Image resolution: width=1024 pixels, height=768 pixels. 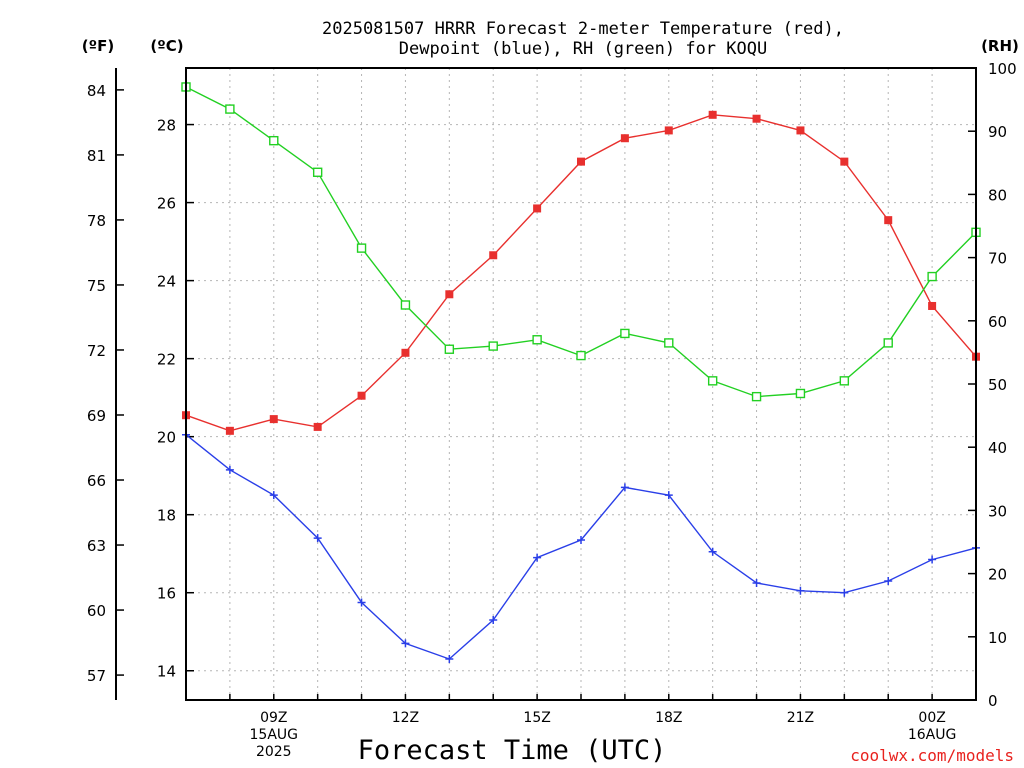 I want to click on time-tick-label: 15Z, so click(x=536, y=718).